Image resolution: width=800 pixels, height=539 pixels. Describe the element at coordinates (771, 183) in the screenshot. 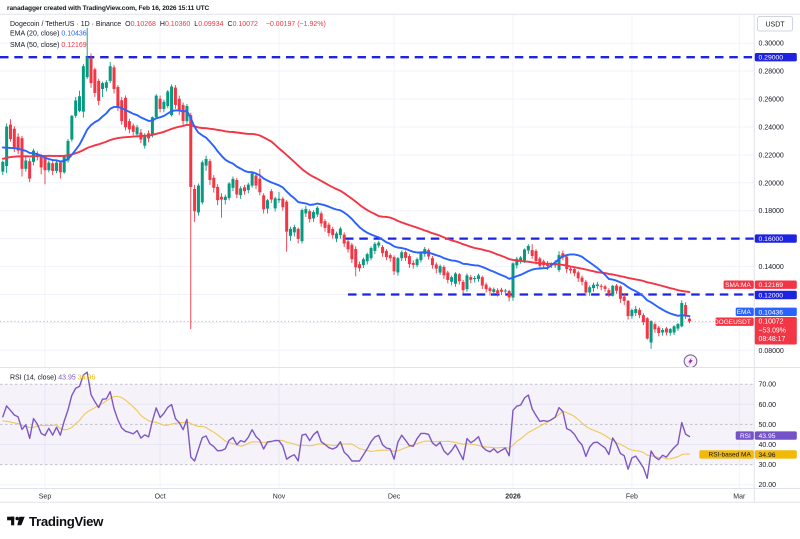

I see `svg-text: 0.20000` at that location.